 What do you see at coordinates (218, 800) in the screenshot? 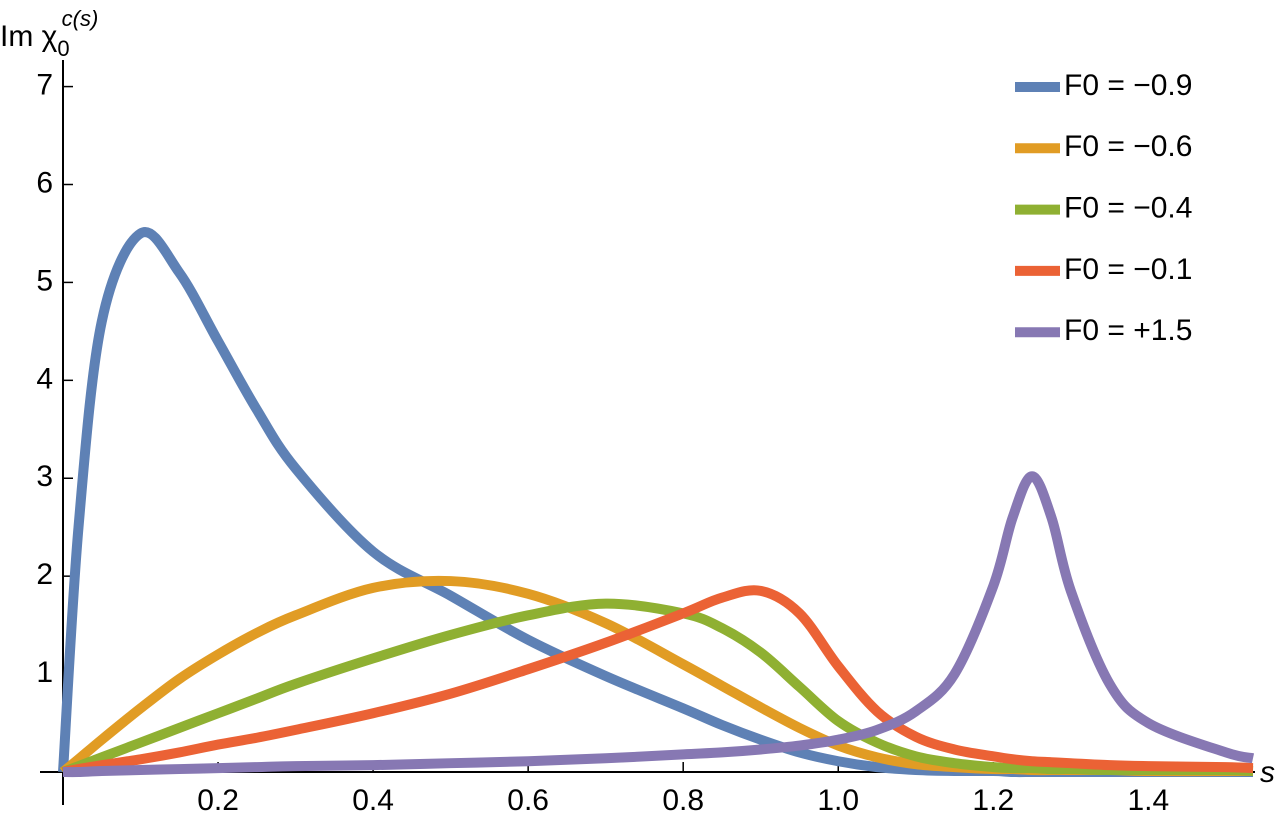
I see `x-tick-label: 0.2` at bounding box center [218, 800].